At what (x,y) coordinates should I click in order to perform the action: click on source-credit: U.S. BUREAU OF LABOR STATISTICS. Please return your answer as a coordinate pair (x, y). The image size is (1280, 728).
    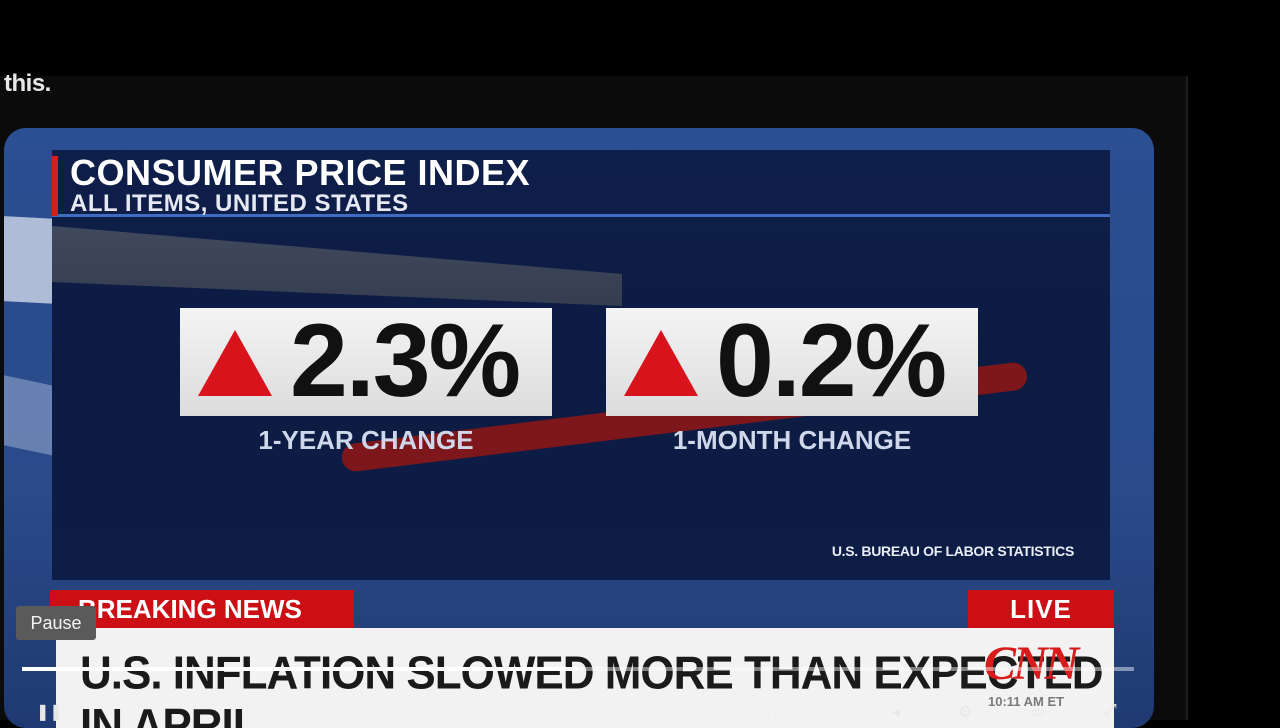
    Looking at the image, I should click on (953, 551).